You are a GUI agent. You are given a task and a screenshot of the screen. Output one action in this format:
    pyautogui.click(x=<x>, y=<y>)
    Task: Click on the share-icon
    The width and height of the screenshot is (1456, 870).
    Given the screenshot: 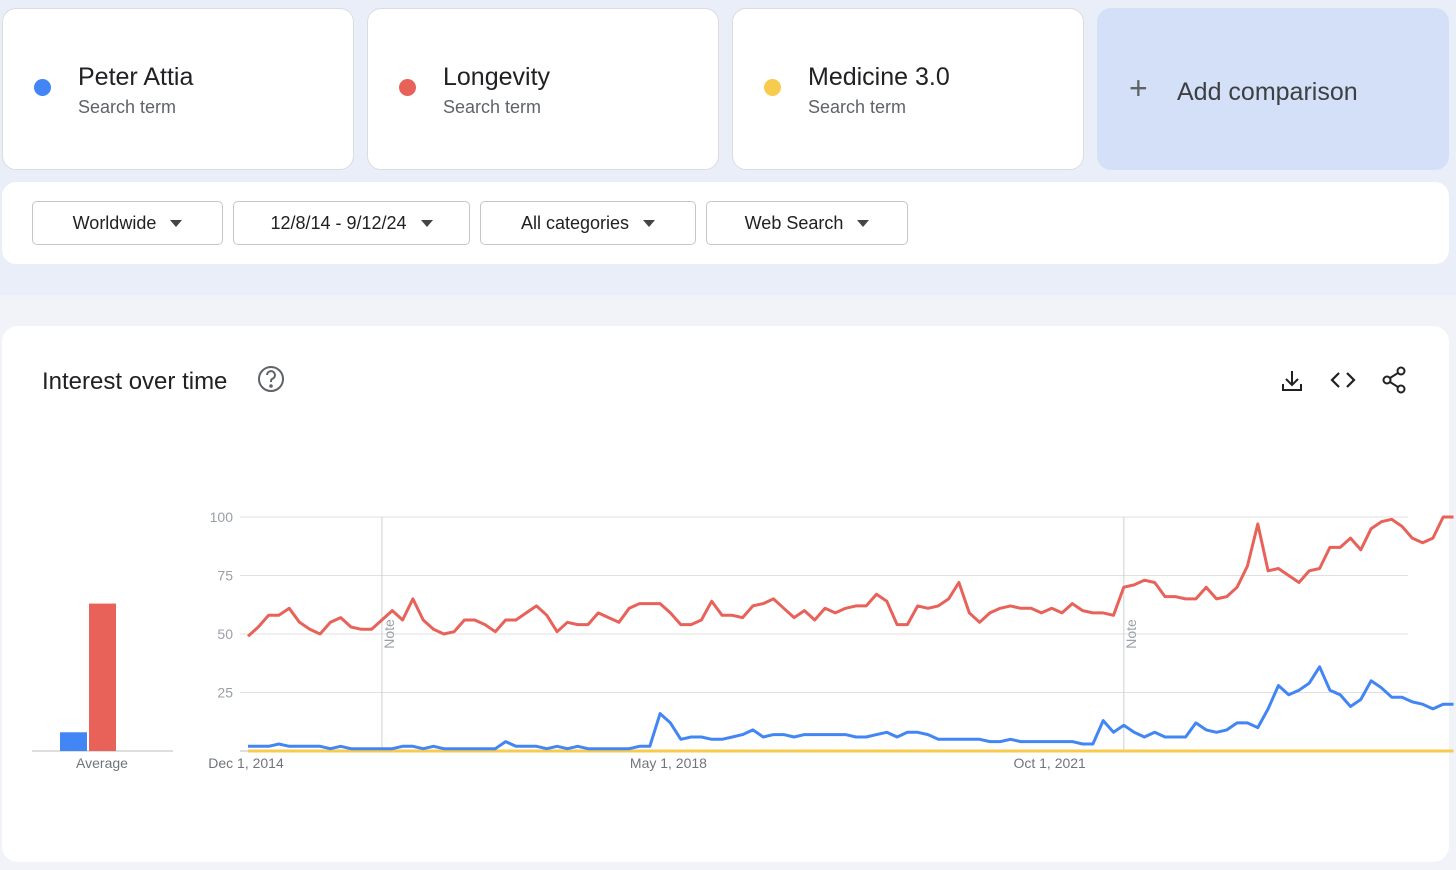 What is the action you would take?
    pyautogui.click(x=1394, y=380)
    